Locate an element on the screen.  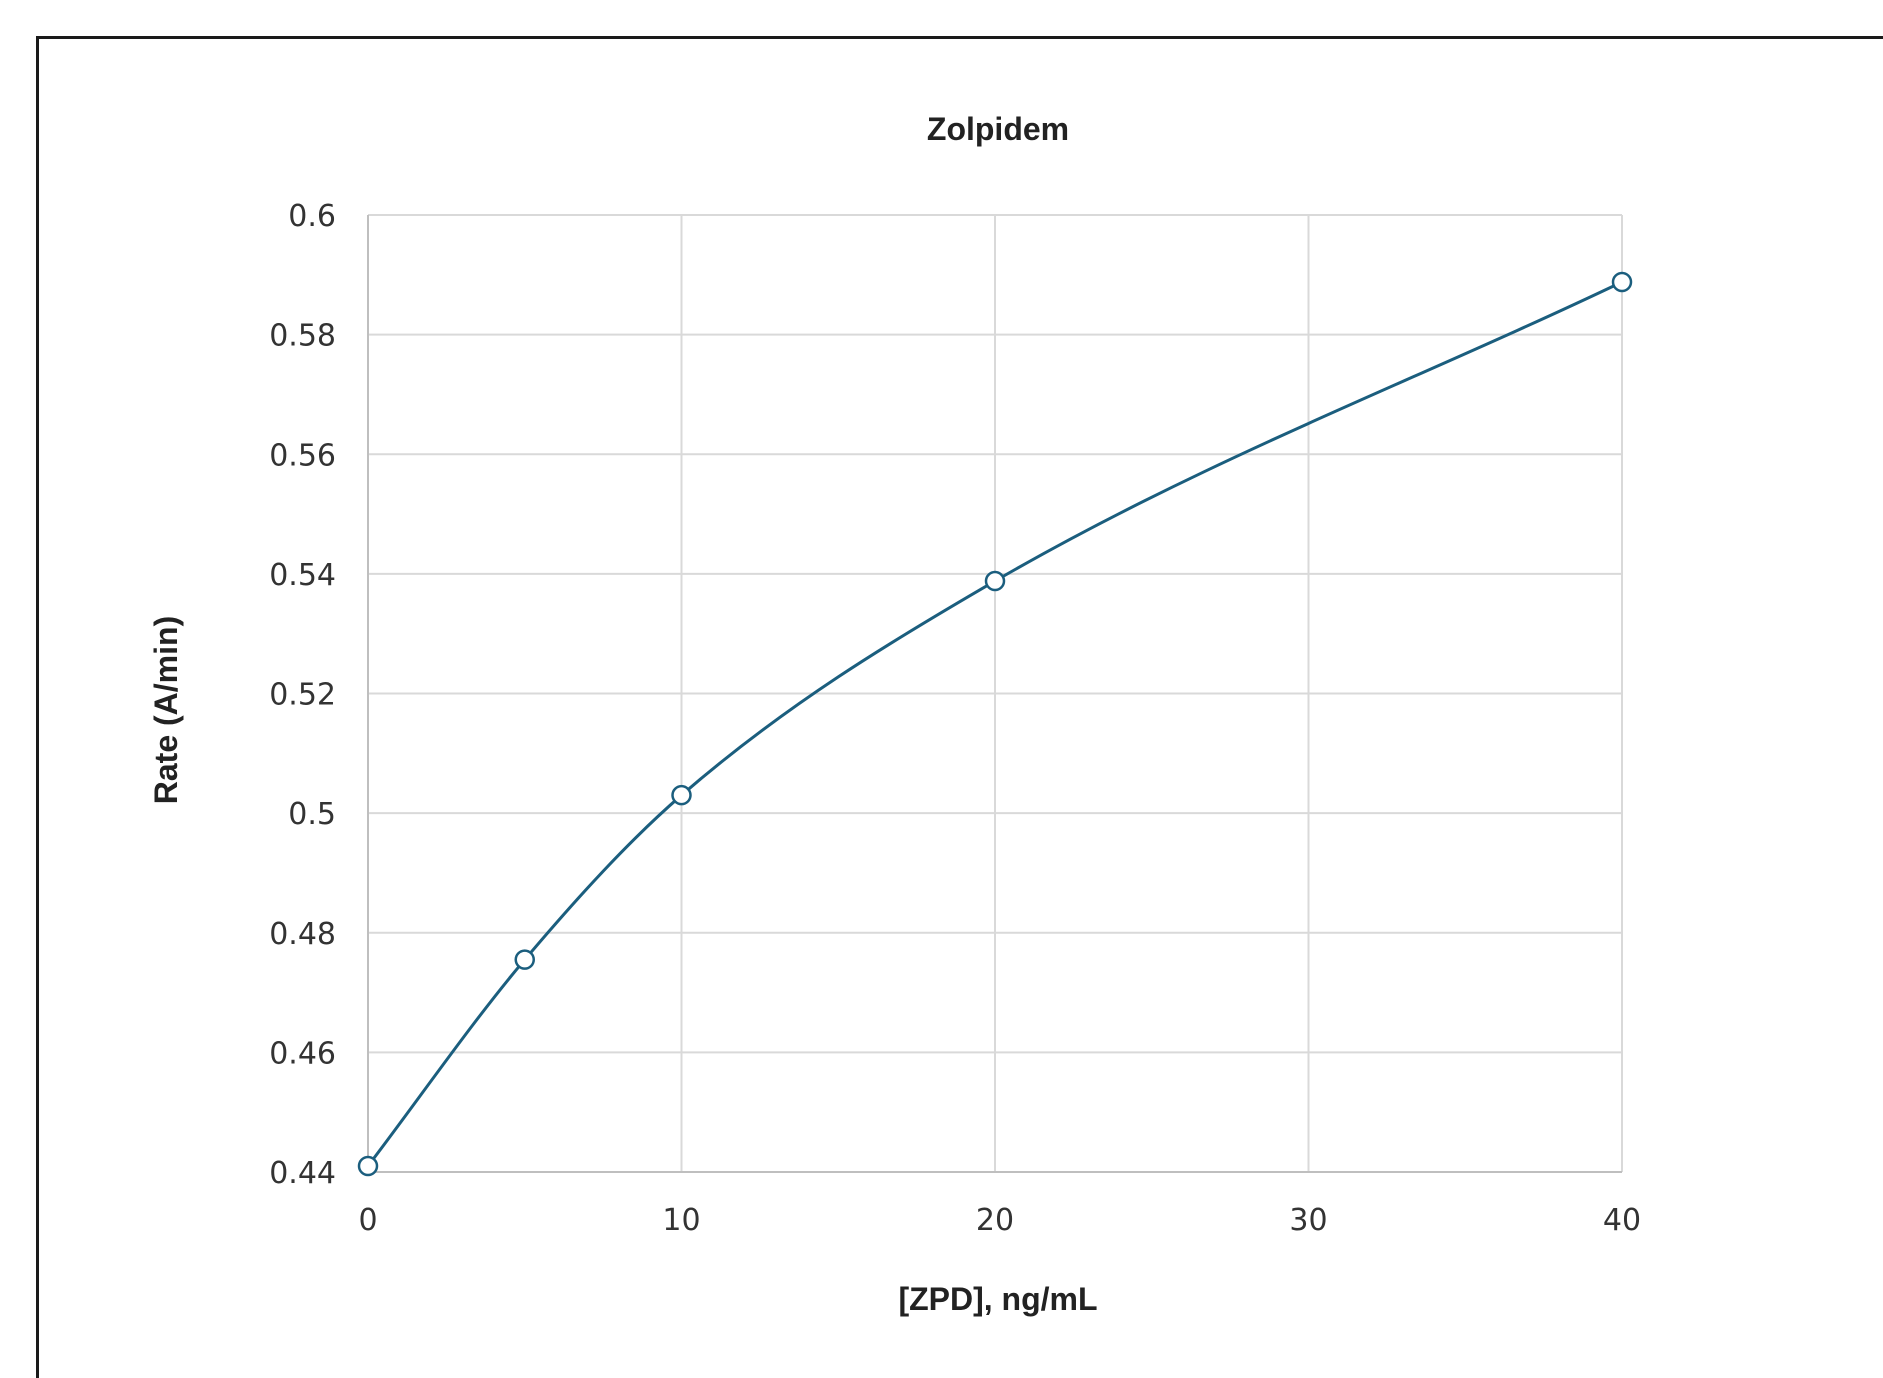
y-tick-label: 0.52 is located at coordinates (302, 695).